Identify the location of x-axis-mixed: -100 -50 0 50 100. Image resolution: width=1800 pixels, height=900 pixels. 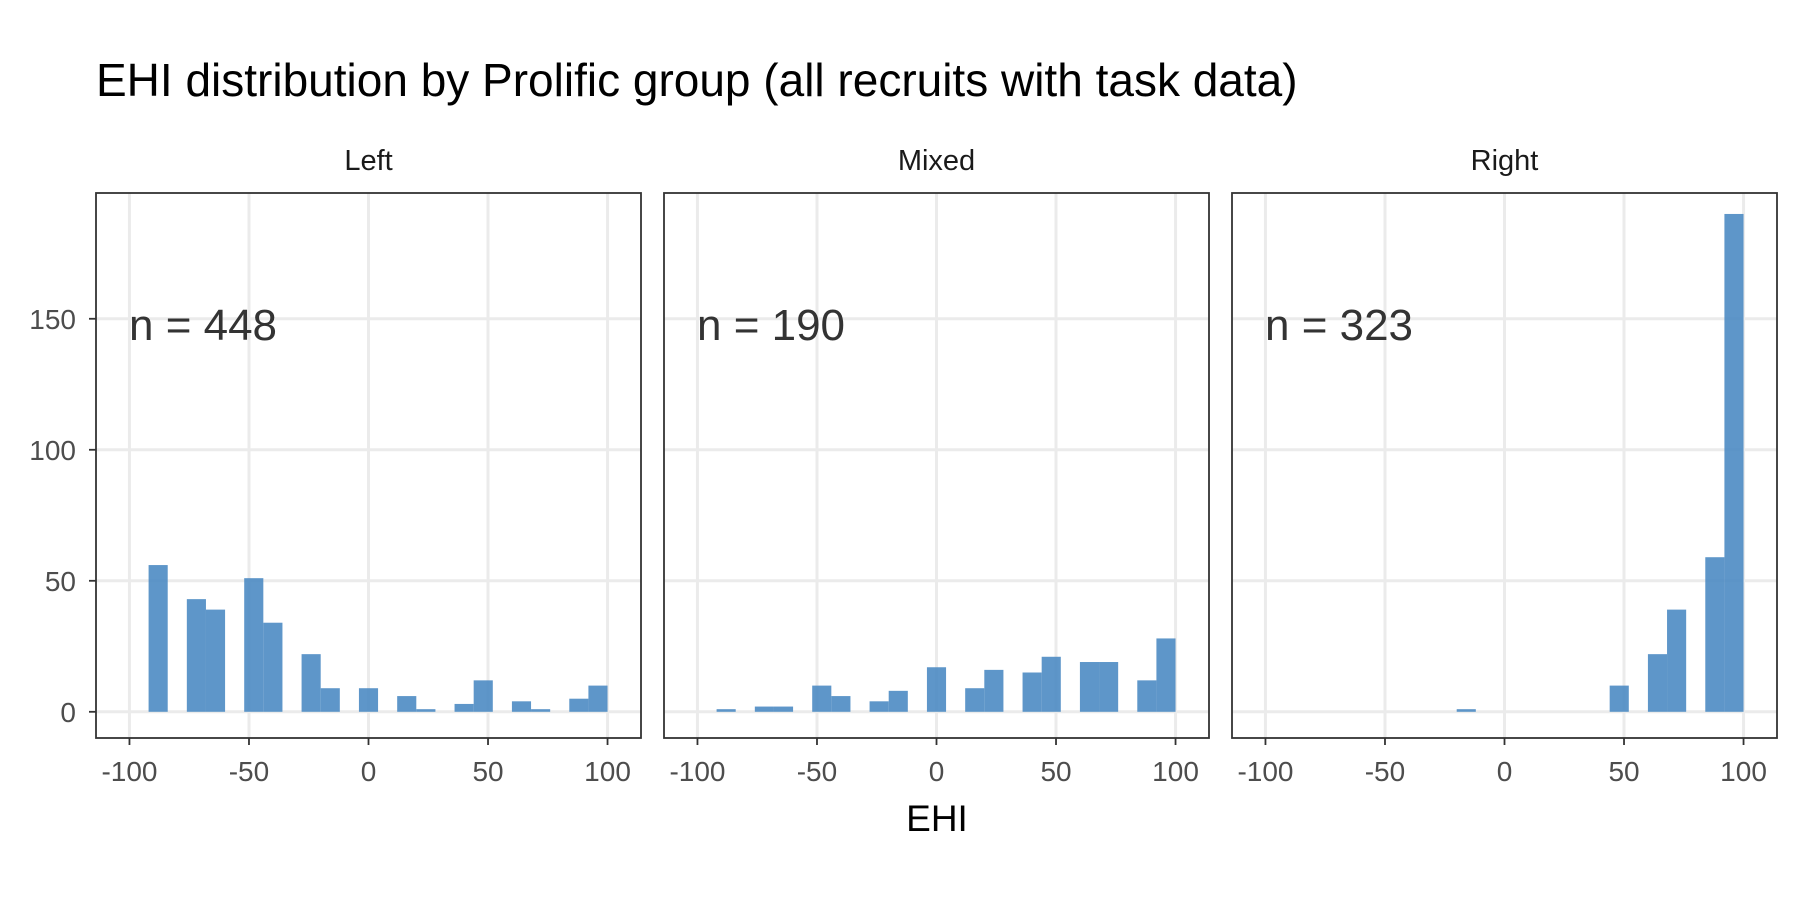
(934, 762).